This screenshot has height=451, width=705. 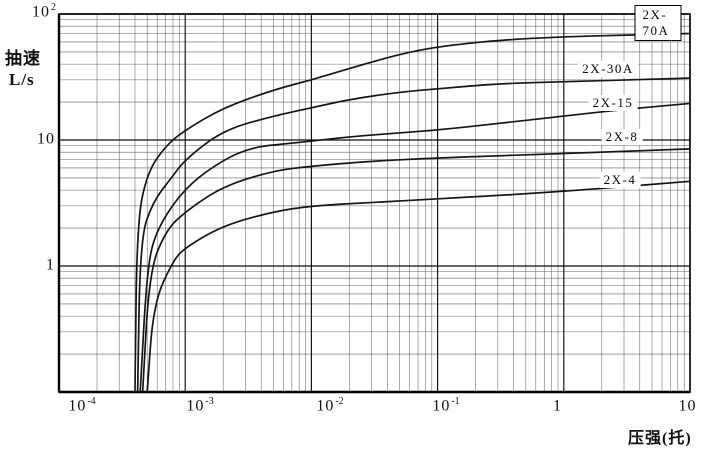 What do you see at coordinates (660, 438) in the screenshot?
I see `x-axis-title: 压强(托)` at bounding box center [660, 438].